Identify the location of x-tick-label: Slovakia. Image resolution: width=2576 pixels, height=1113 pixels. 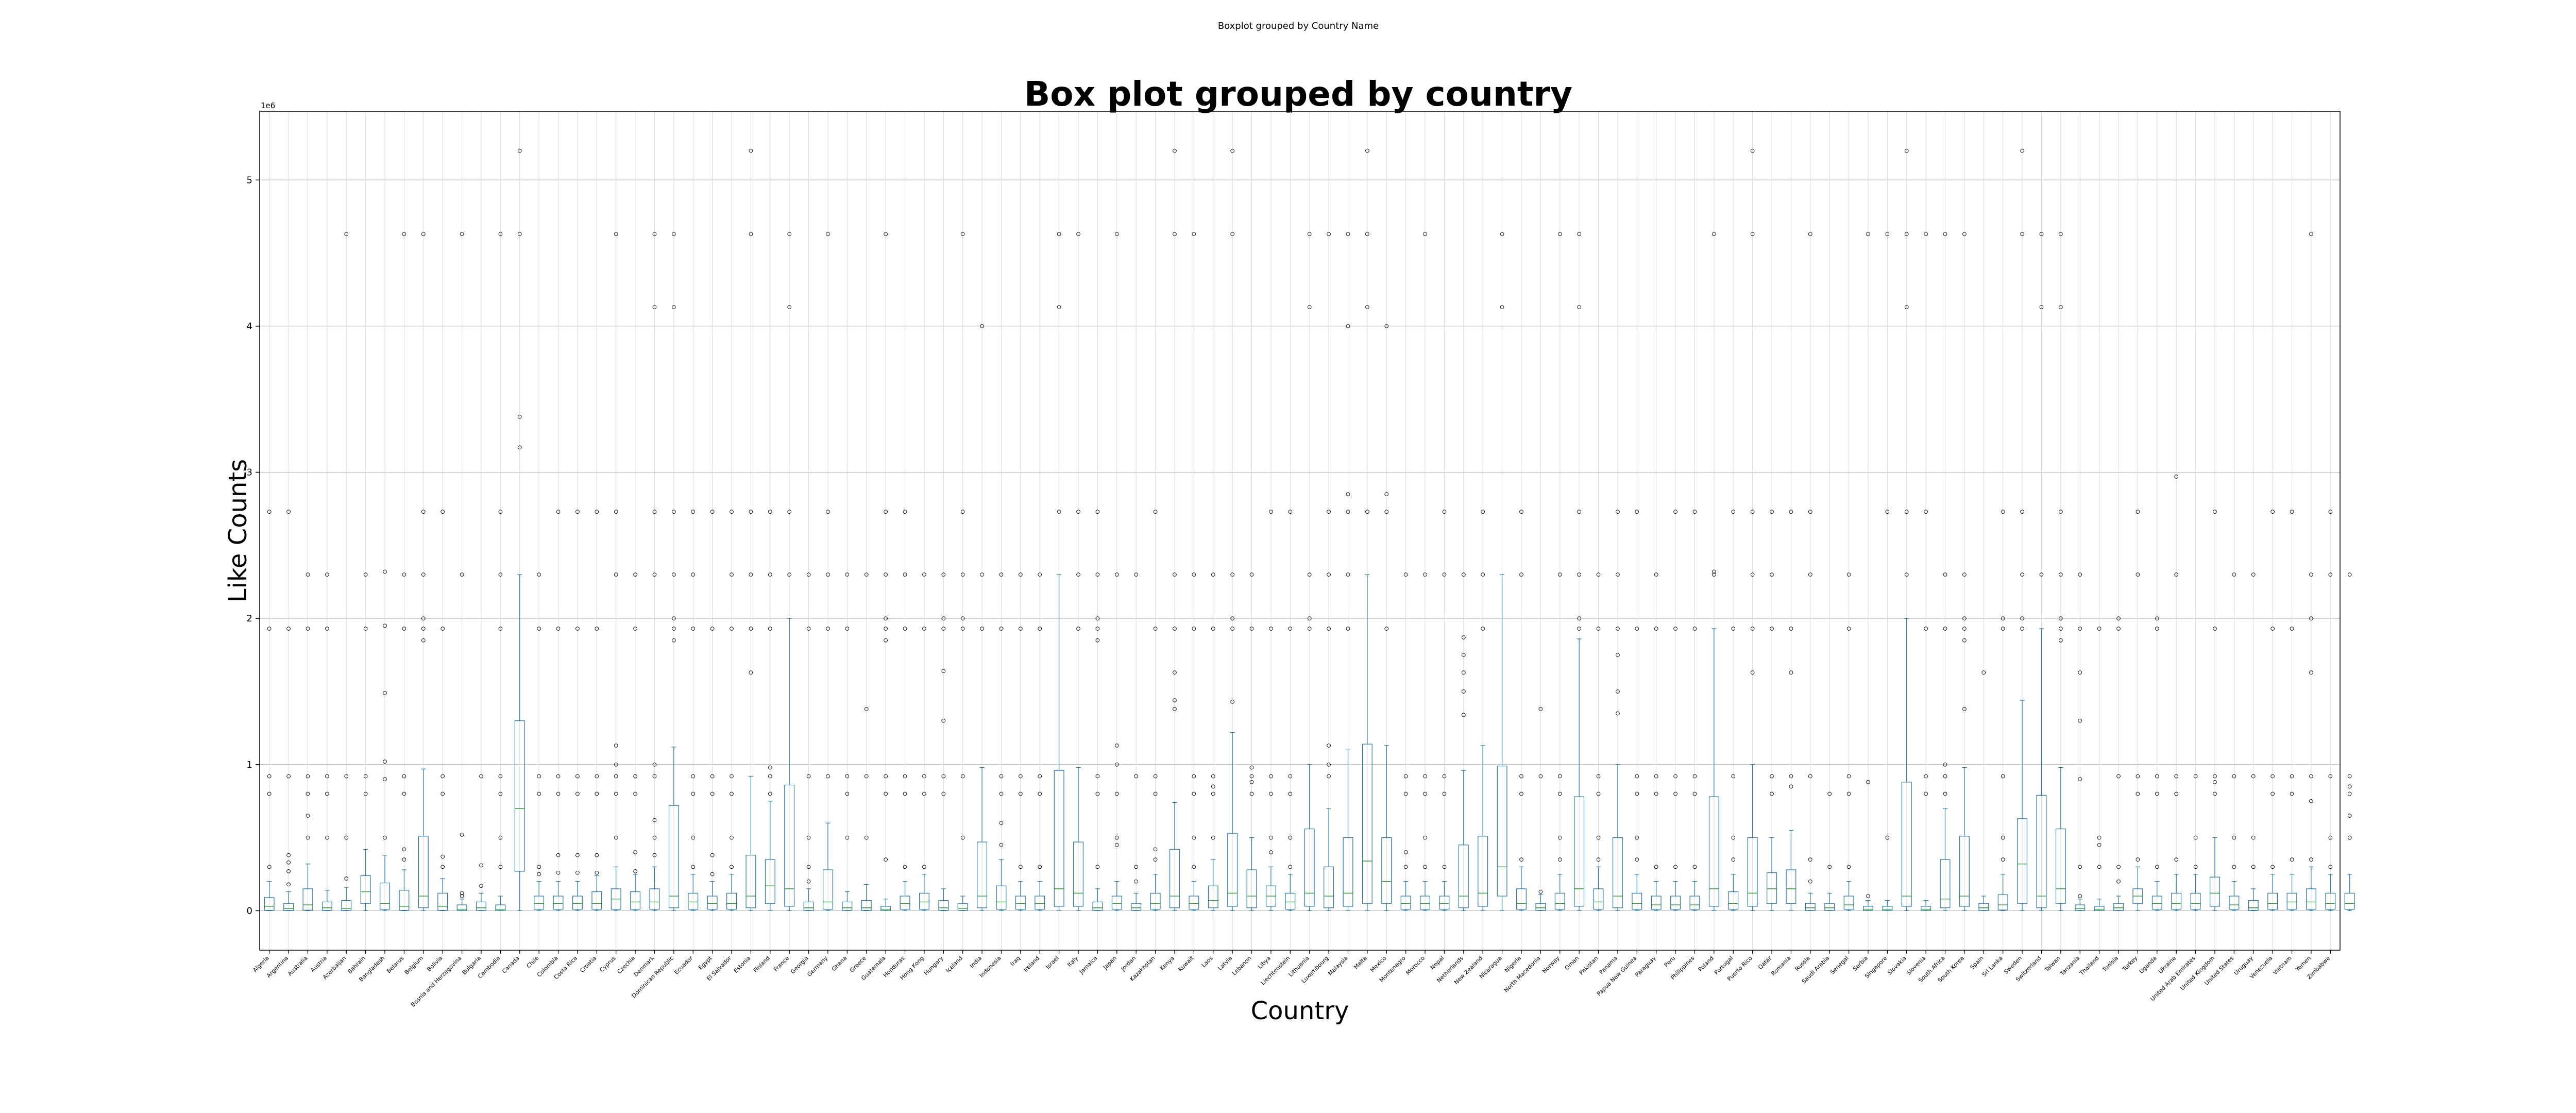
(1897, 965).